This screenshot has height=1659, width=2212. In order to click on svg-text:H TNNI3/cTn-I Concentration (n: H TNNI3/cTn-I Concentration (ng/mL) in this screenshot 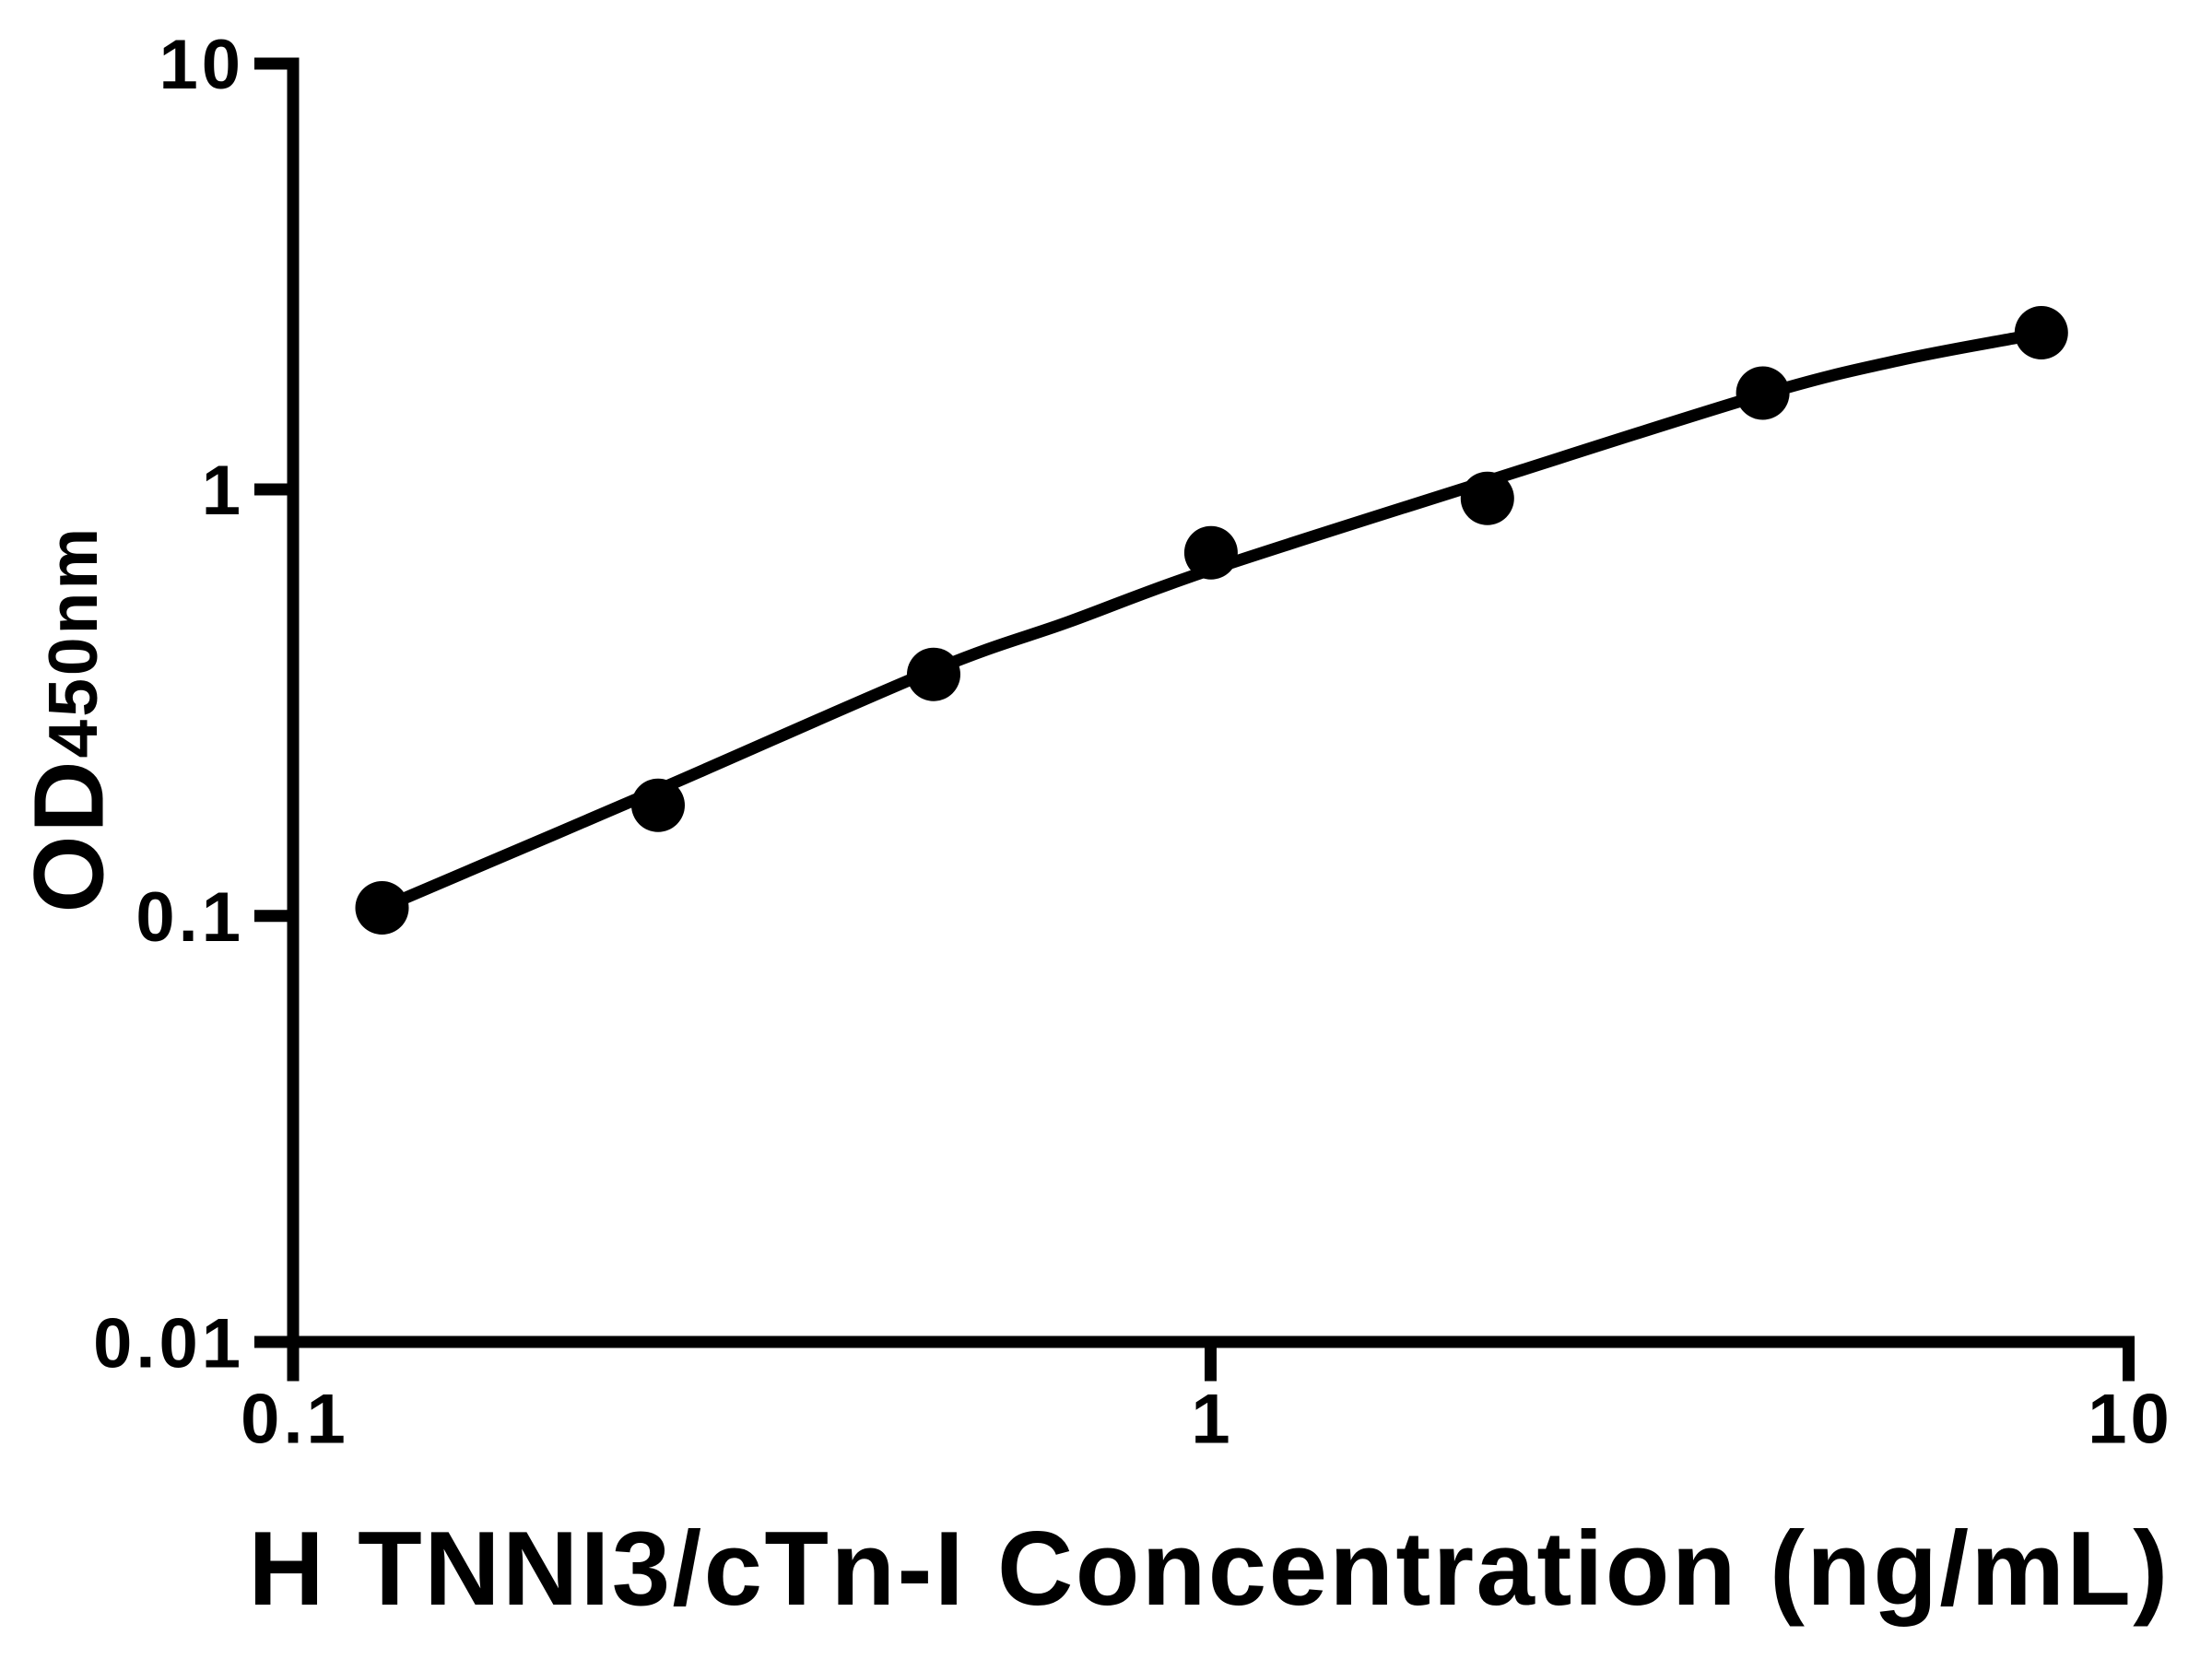, I will do `click(1209, 1569)`.